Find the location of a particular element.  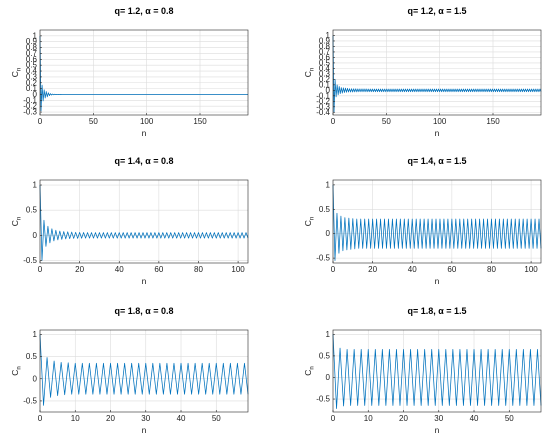

y-tick-label: 0.6 is located at coordinates (325, 57).